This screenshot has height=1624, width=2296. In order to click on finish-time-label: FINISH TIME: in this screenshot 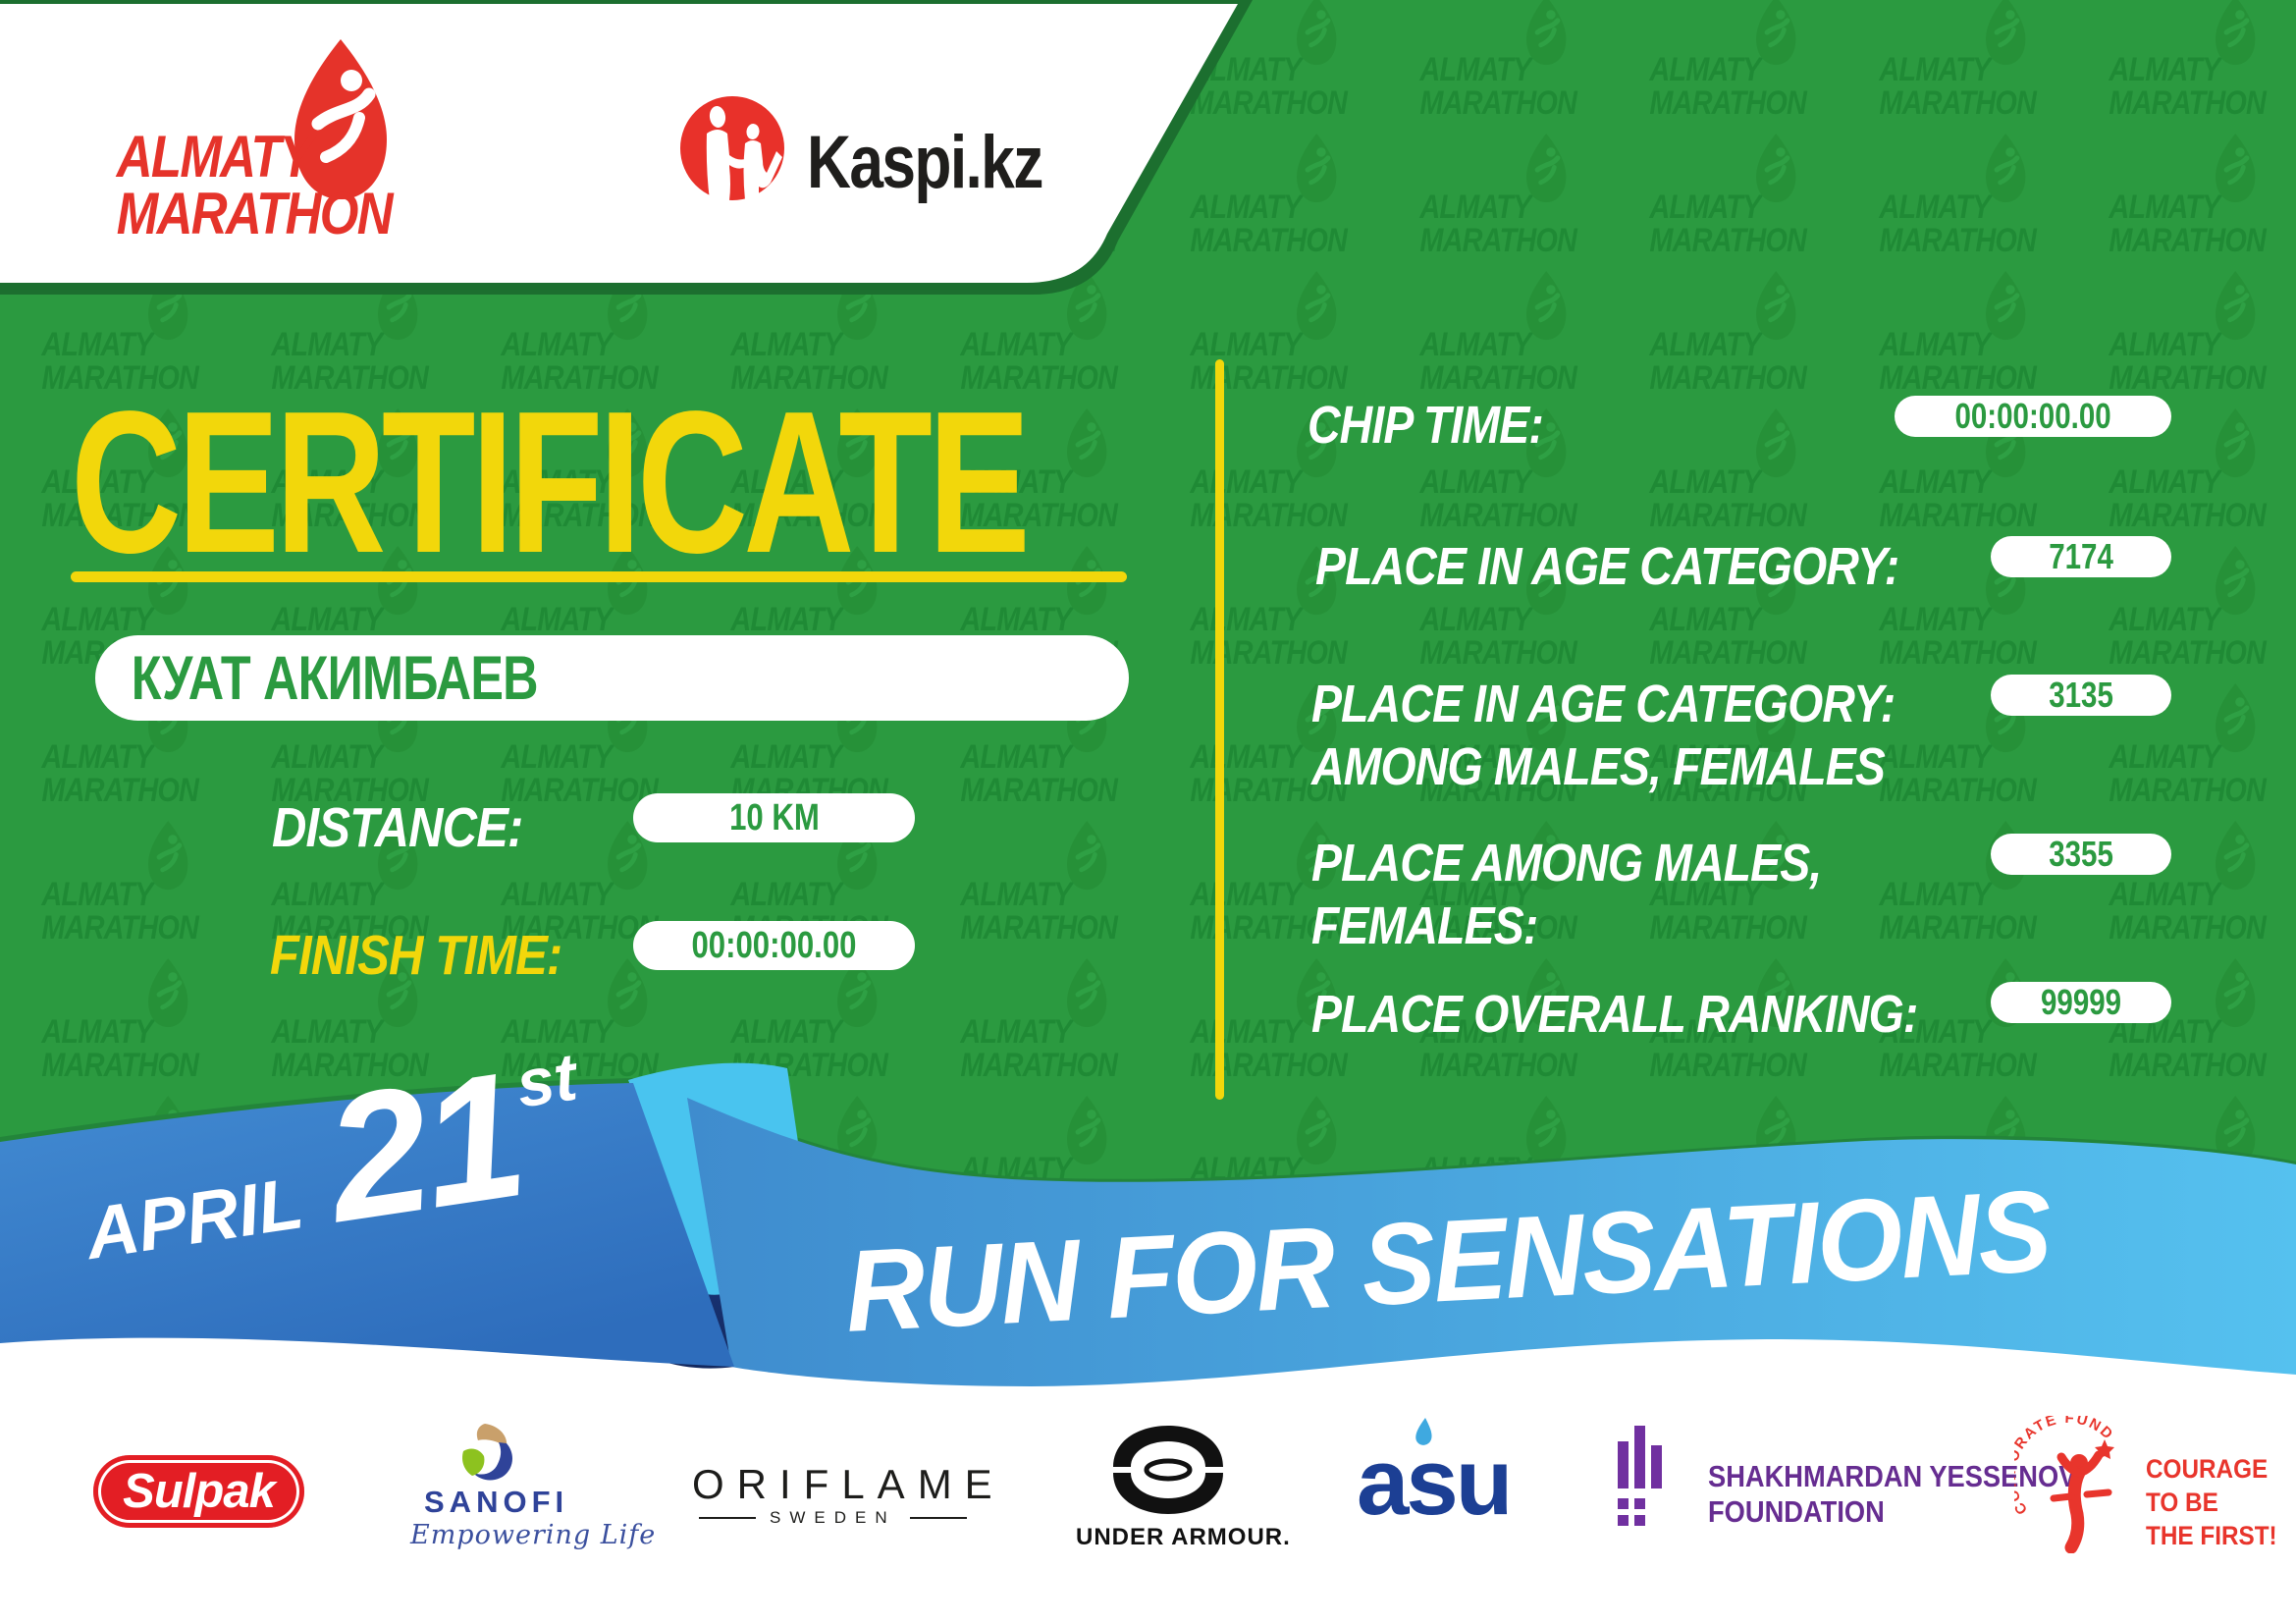, I will do `click(416, 955)`.